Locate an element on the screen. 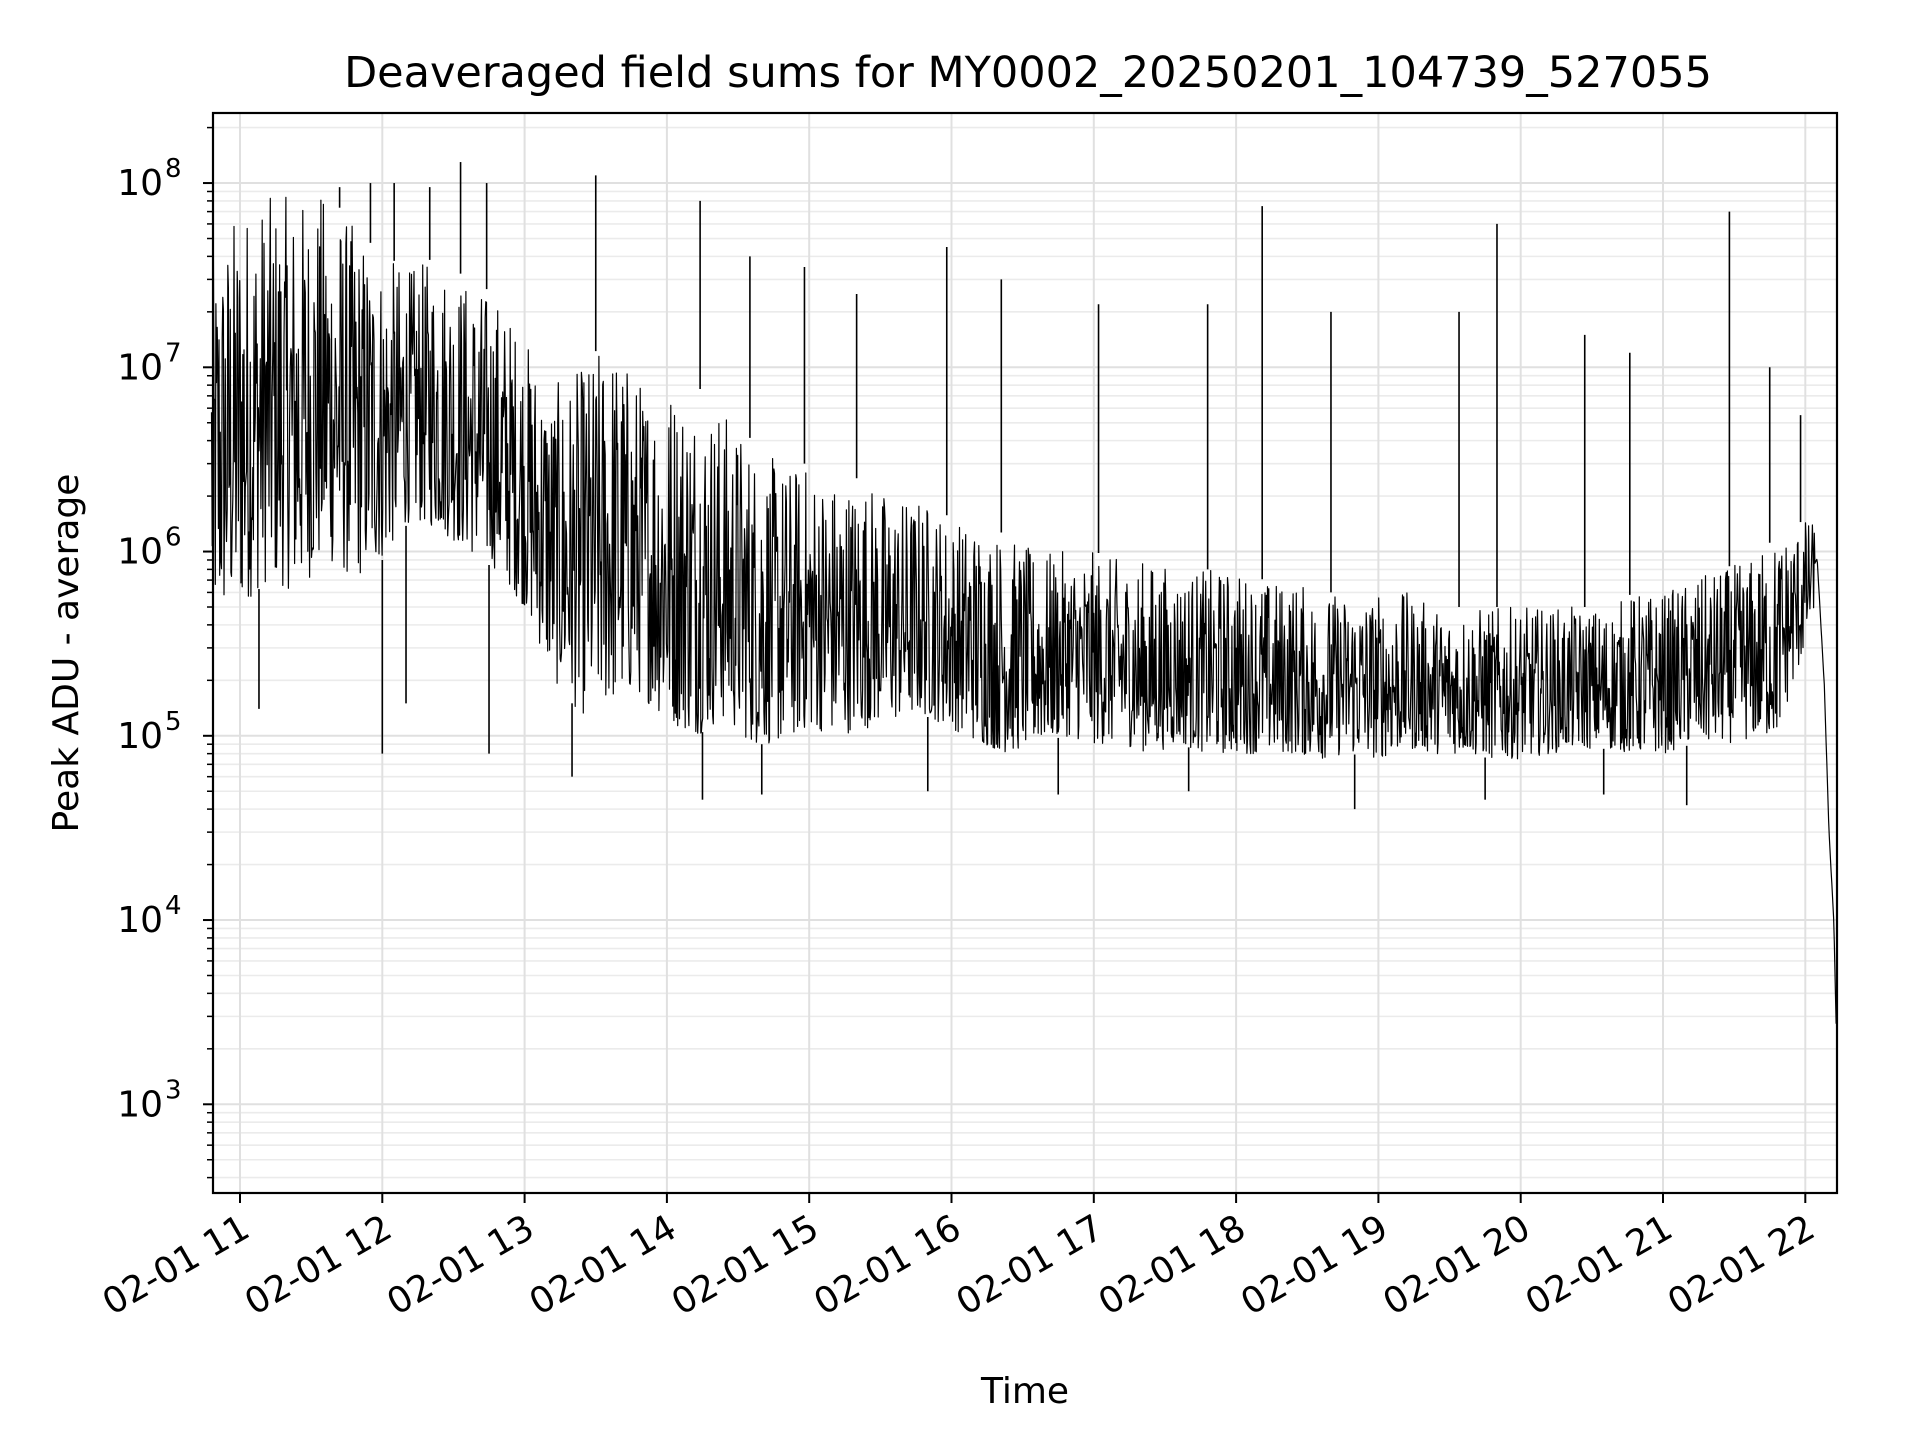 The height and width of the screenshot is (1440, 1920). x-axis-label: Time is located at coordinates (1024, 1391).